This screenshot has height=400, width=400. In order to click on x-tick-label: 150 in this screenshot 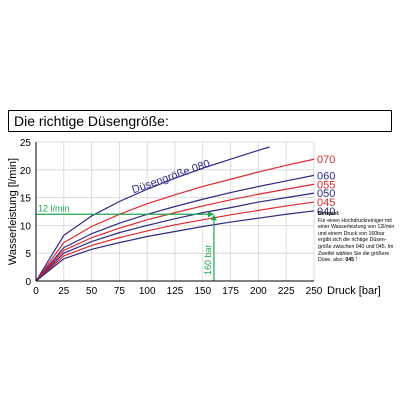, I will do `click(202, 291)`.